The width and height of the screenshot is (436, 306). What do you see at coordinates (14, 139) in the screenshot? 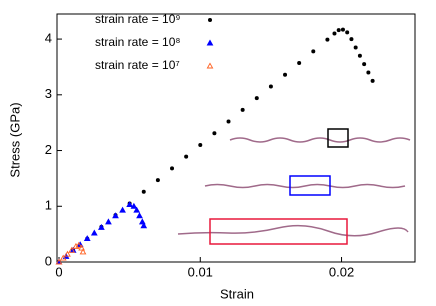
I see `y-axis-title: Stress (GPa)` at bounding box center [14, 139].